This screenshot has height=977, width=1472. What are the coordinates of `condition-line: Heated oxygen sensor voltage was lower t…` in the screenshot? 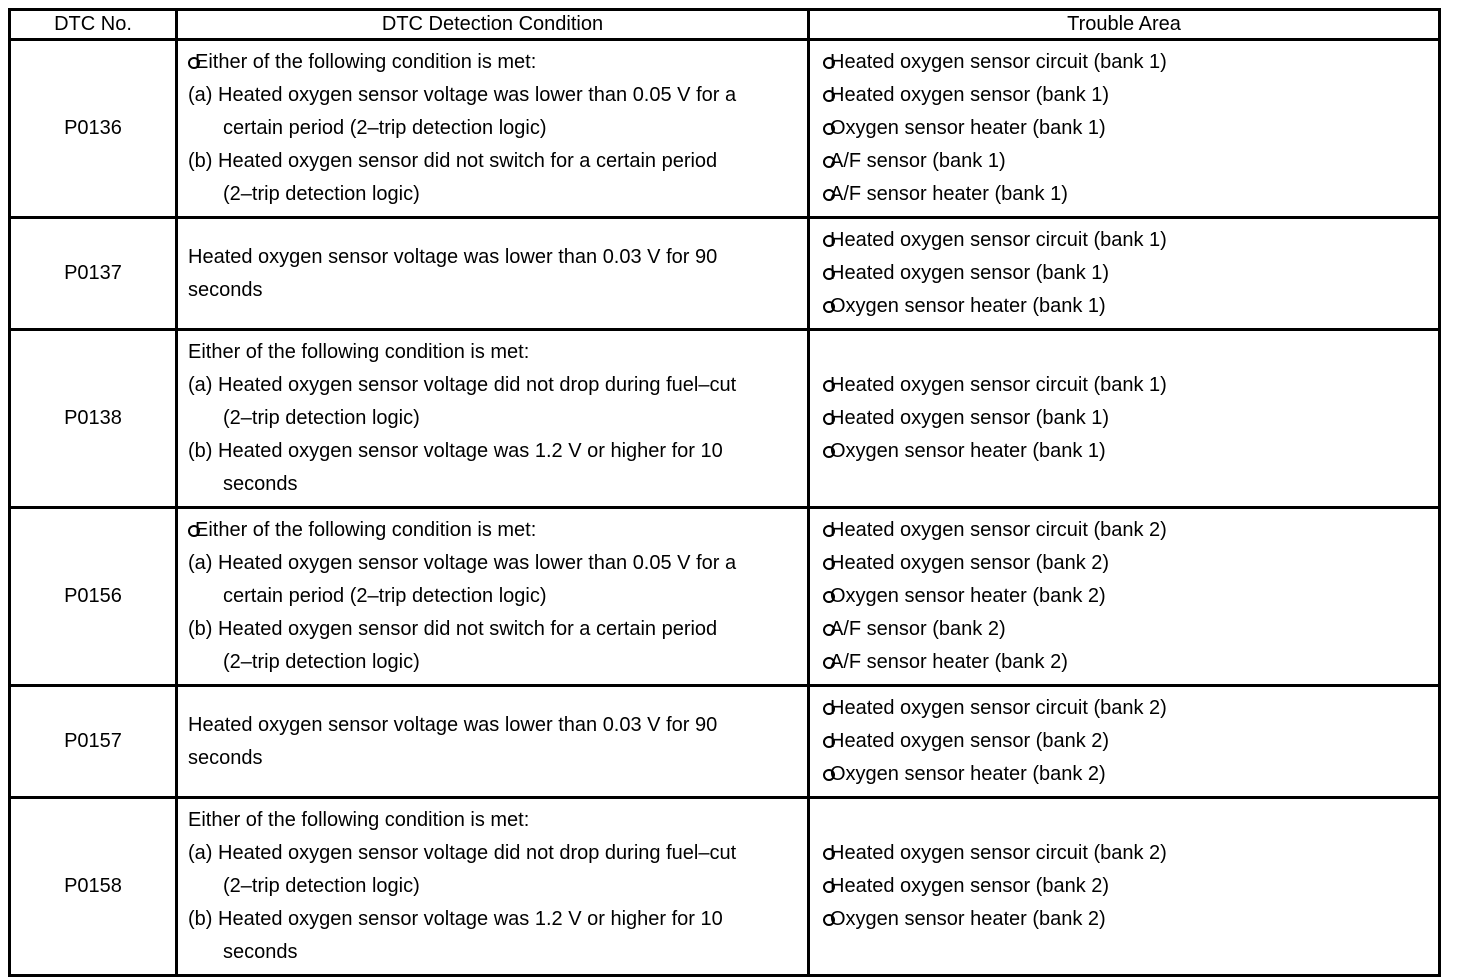 It's located at (494, 725).